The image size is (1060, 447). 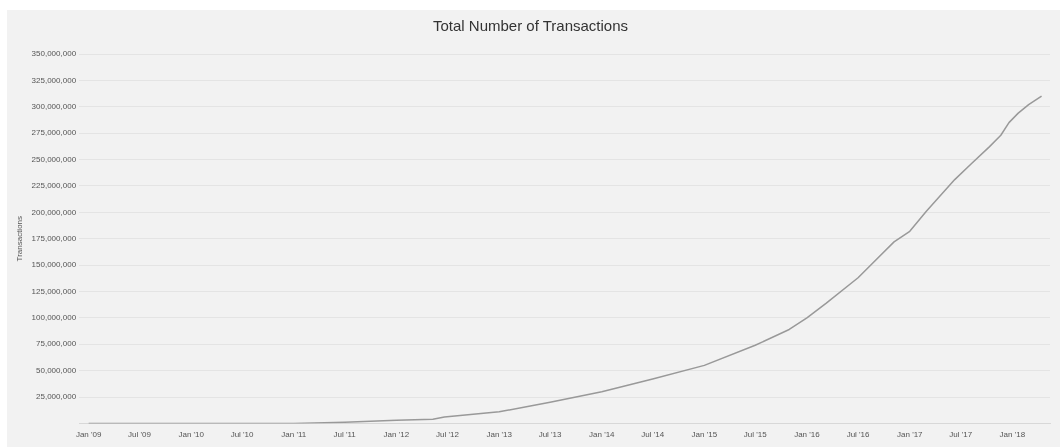 What do you see at coordinates (448, 435) in the screenshot?
I see `x-tick-label: Jul '12` at bounding box center [448, 435].